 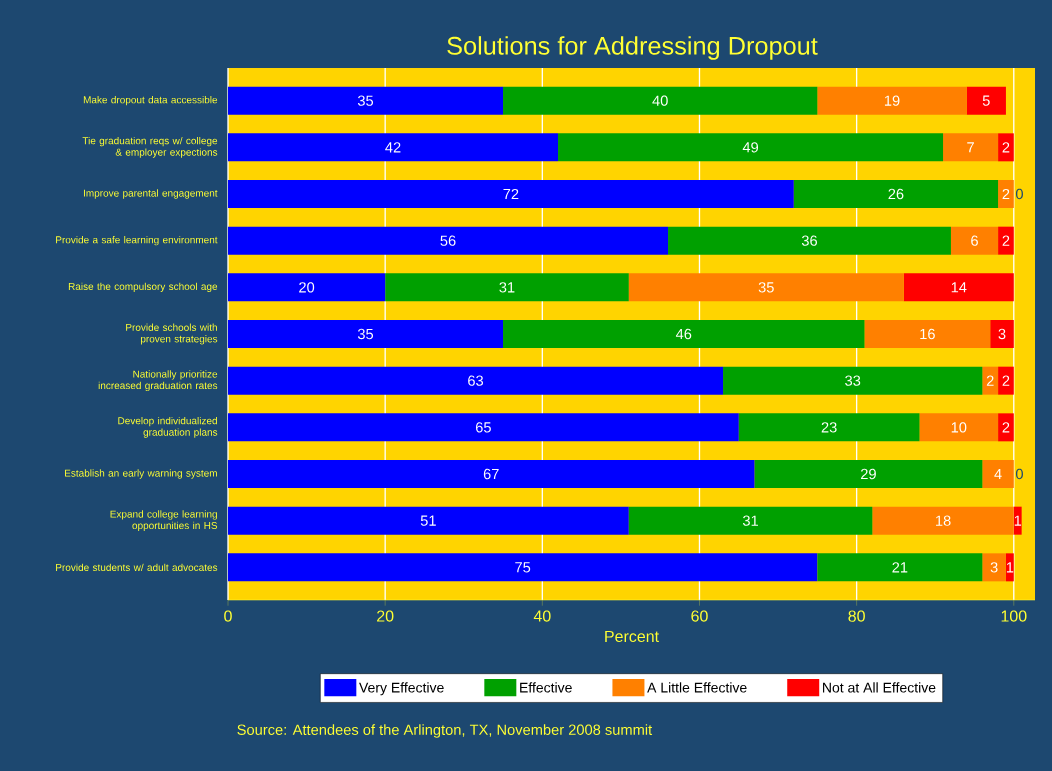 What do you see at coordinates (158, 381) in the screenshot?
I see `y-tick-label: Nationally prioritize increased graduation rates` at bounding box center [158, 381].